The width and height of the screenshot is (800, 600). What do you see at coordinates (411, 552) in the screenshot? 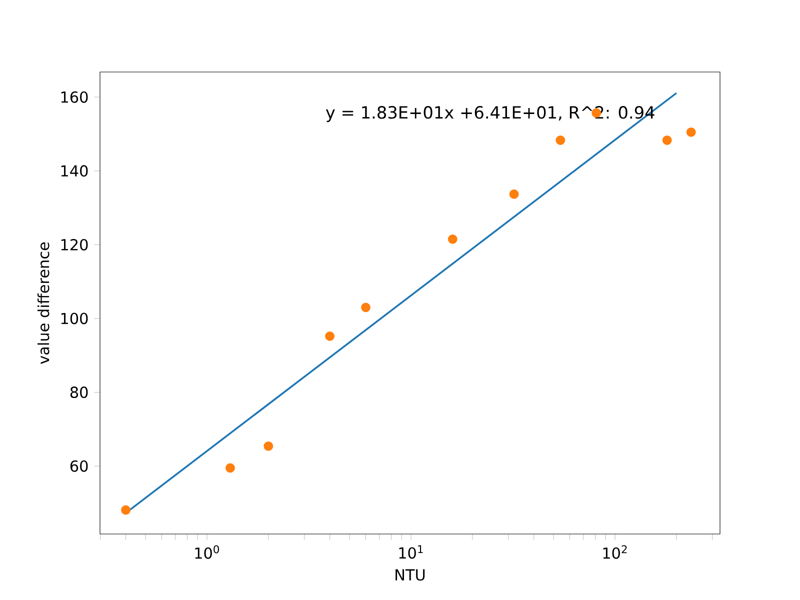
I see `x-tick-label: 10$^{1}$` at bounding box center [411, 552].